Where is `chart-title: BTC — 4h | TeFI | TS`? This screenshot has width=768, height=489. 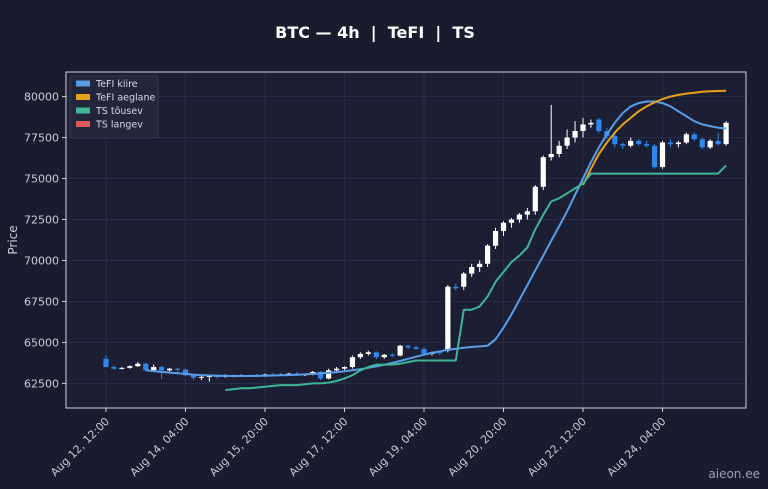 chart-title: BTC — 4h | TeFI | TS is located at coordinates (375, 33).